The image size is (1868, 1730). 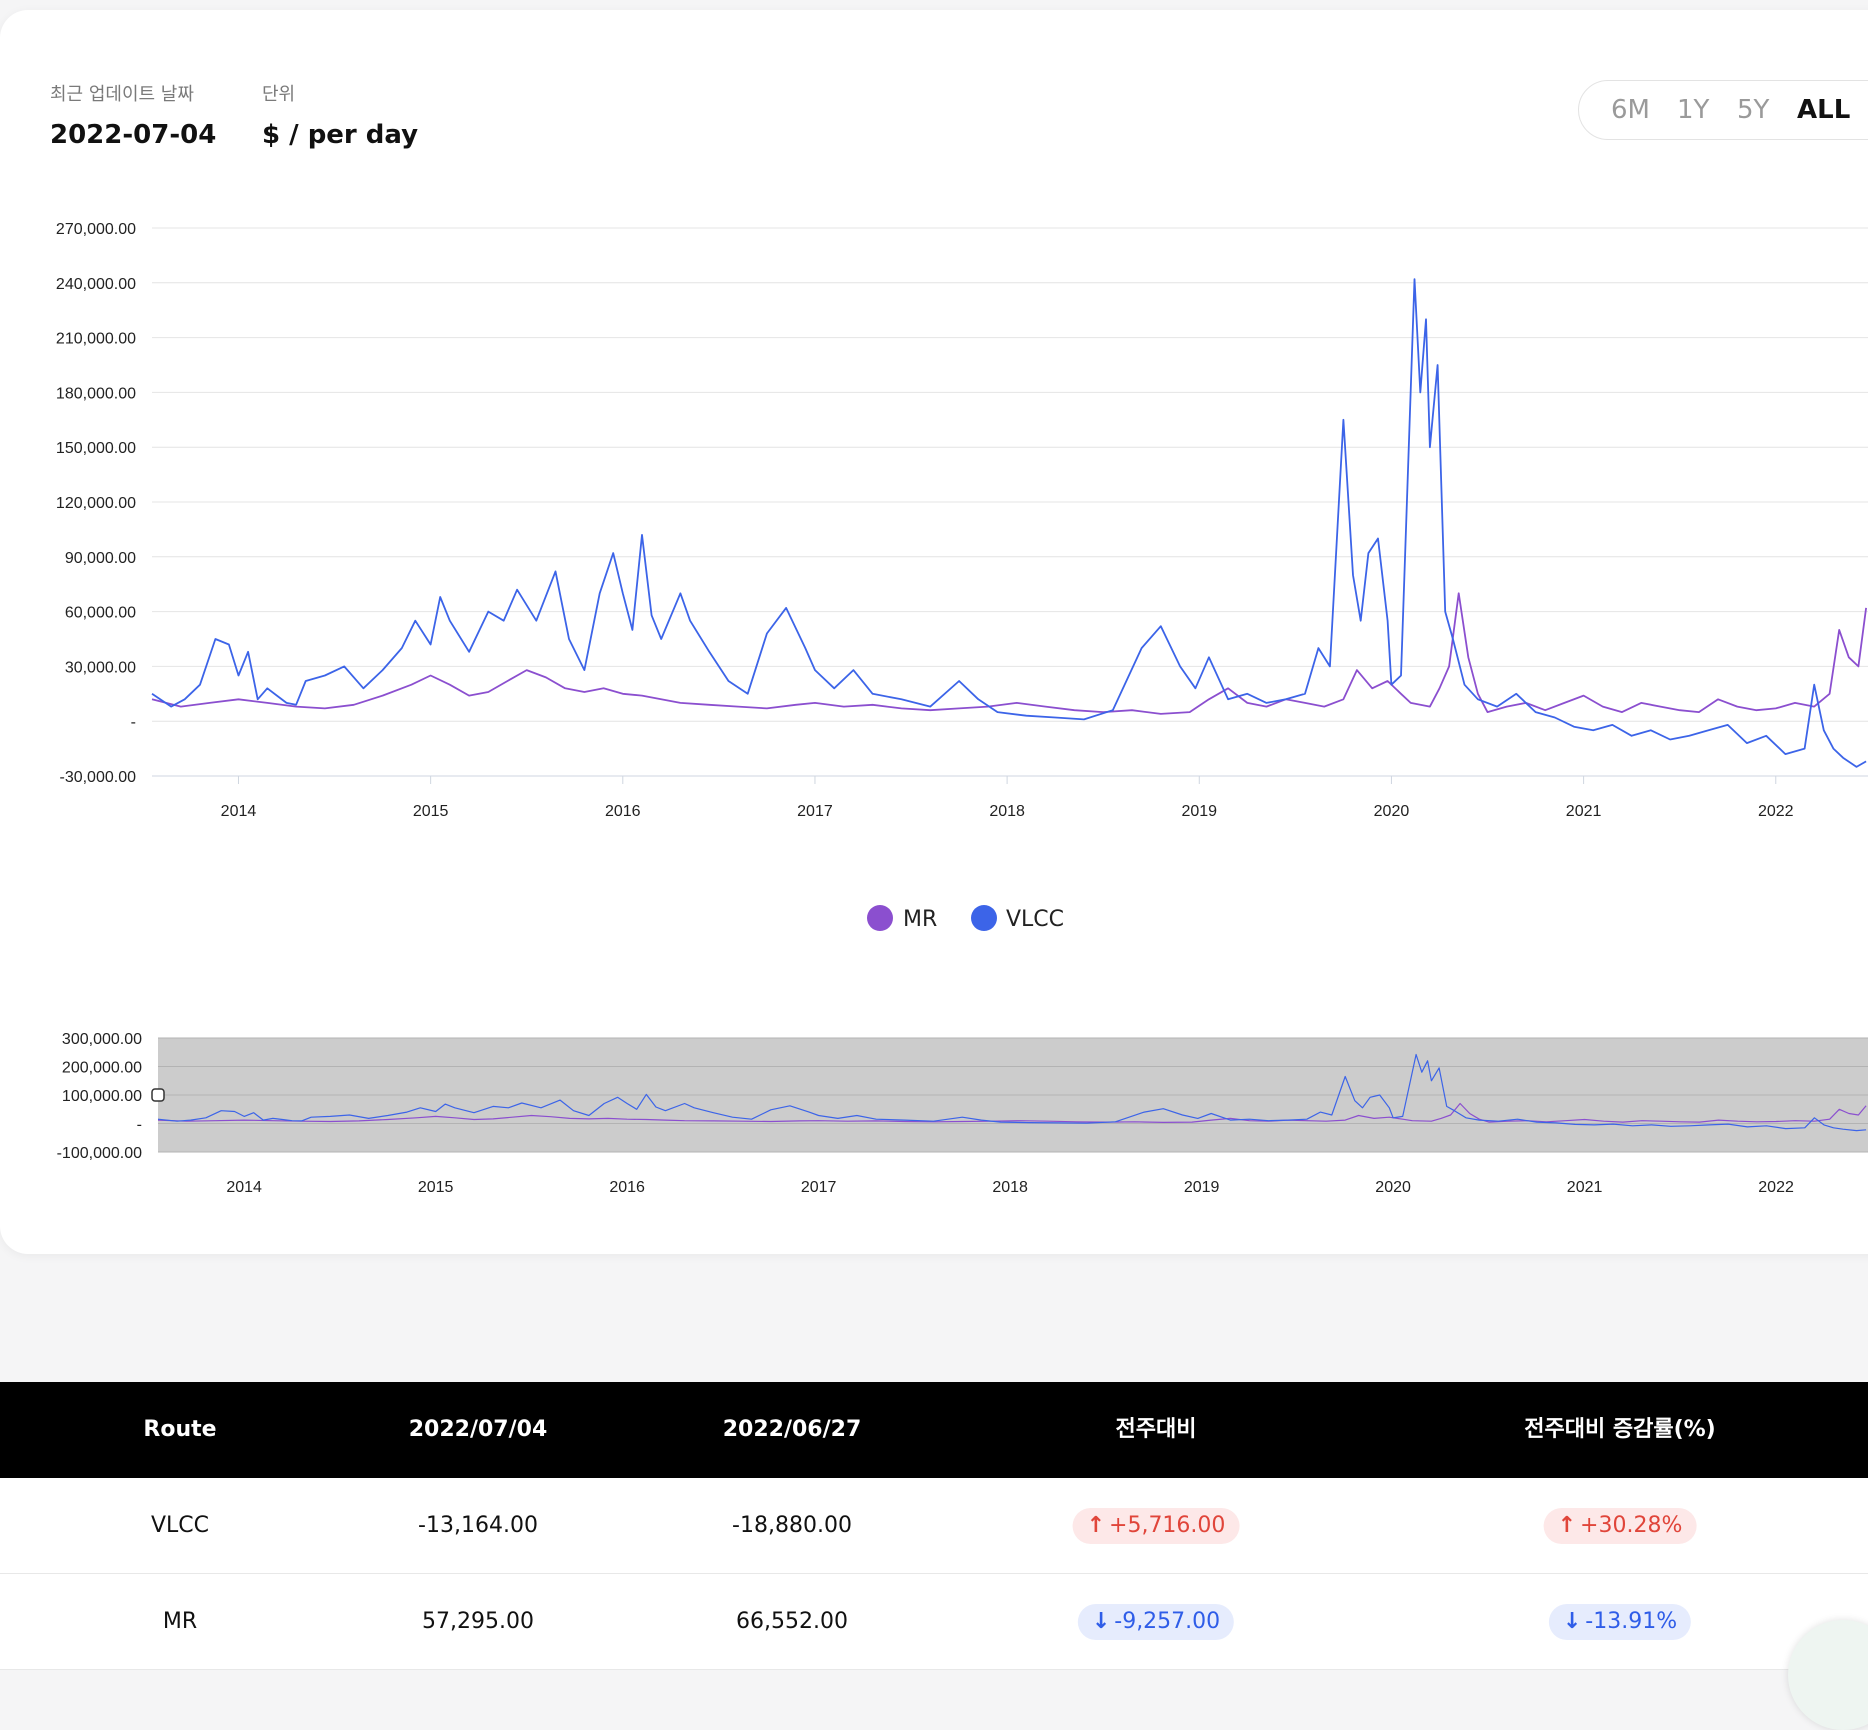 I want to click on navigator-y-tick-label: 300,000.00, so click(x=102, y=1039).